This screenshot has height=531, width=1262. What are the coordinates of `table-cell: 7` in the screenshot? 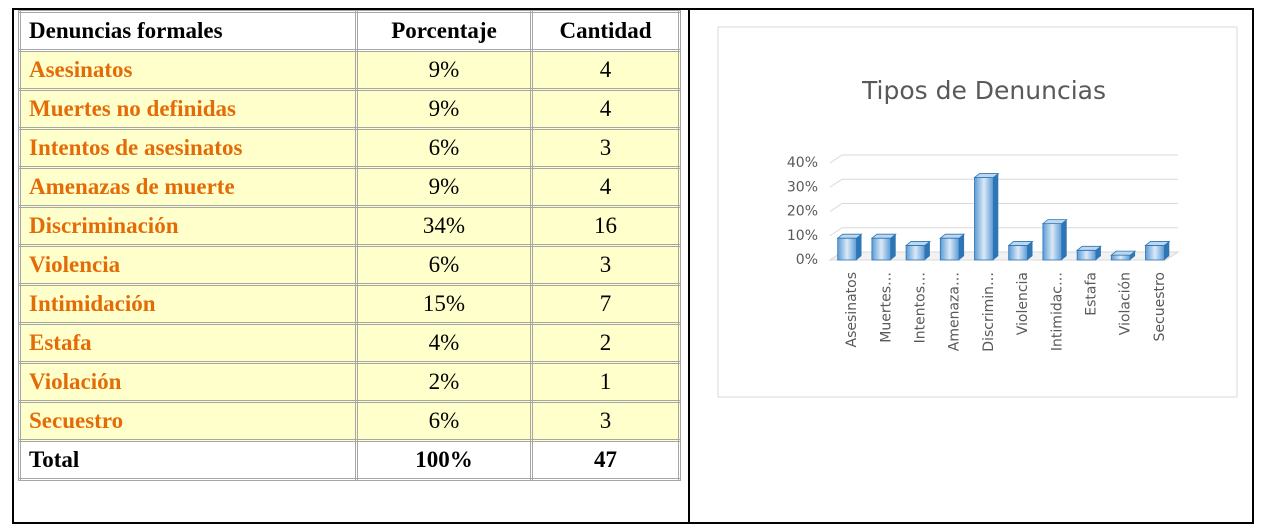 It's located at (605, 304).